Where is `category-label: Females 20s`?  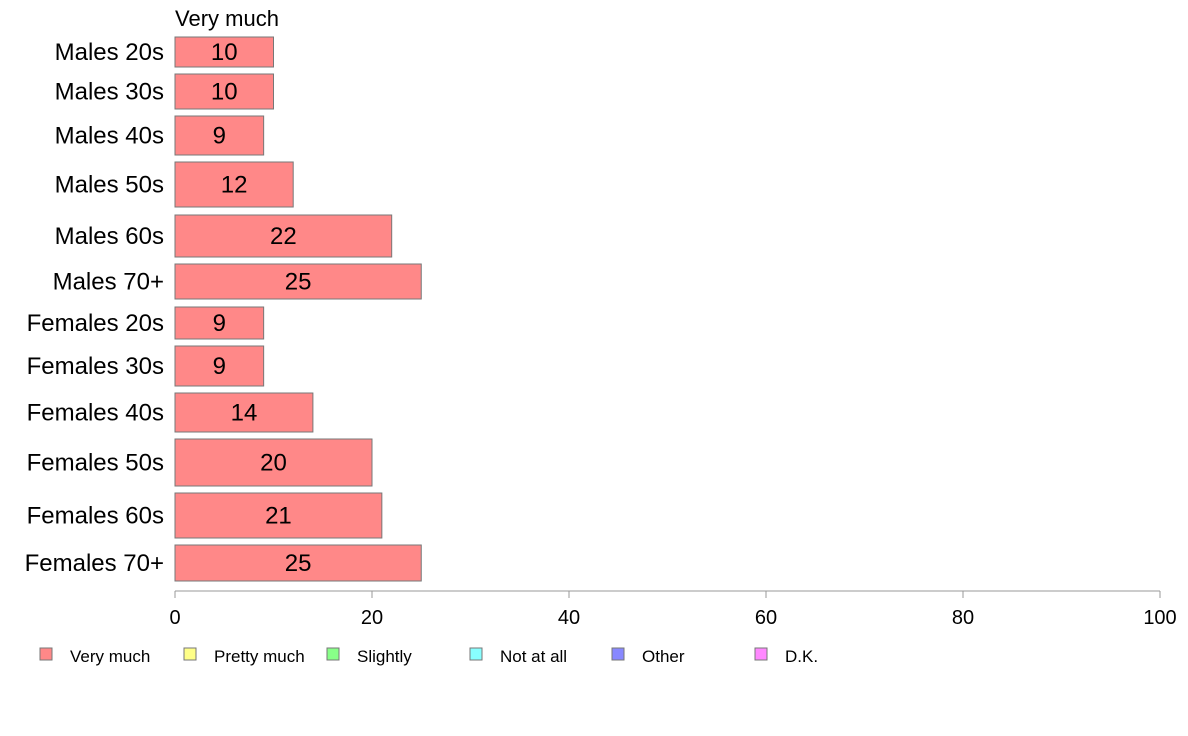
category-label: Females 20s is located at coordinates (95, 323).